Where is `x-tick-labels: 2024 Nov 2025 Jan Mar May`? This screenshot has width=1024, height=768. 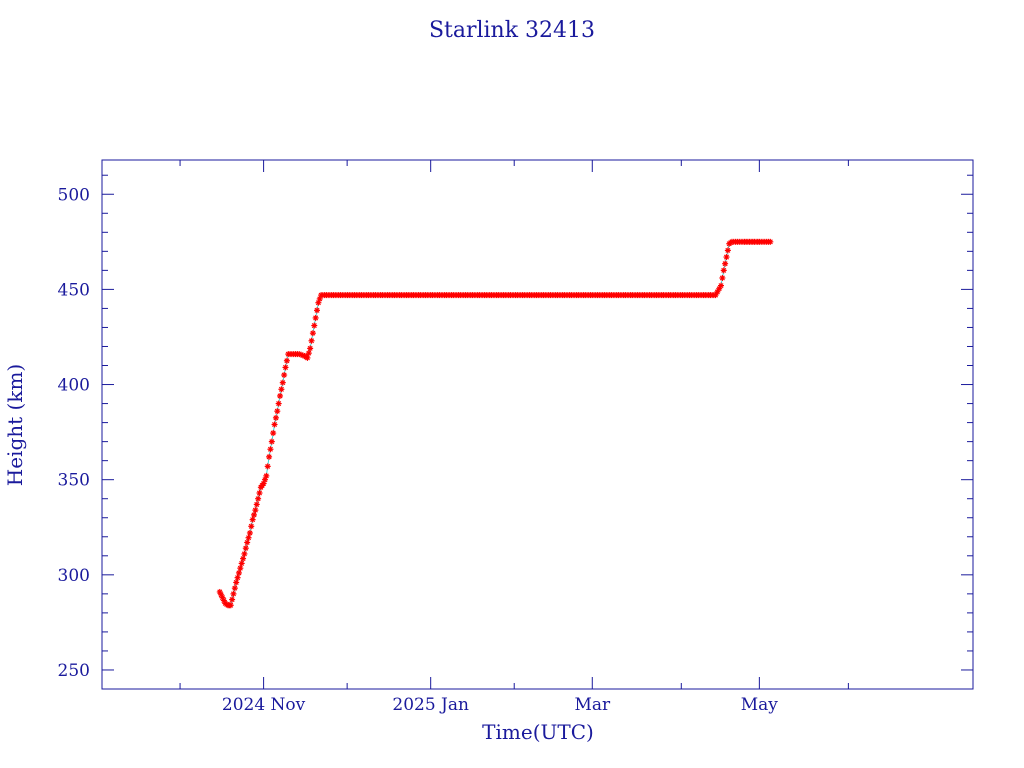 x-tick-labels: 2024 Nov 2025 Jan Mar May is located at coordinates (500, 705).